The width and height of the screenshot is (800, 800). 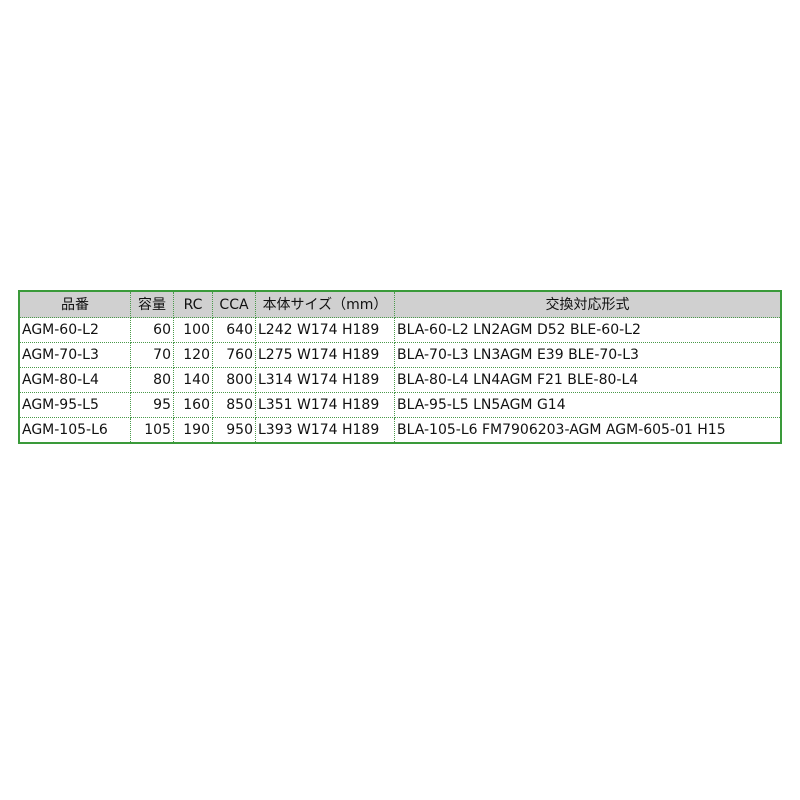 I want to click on cell-rc: 100, so click(x=193, y=330).